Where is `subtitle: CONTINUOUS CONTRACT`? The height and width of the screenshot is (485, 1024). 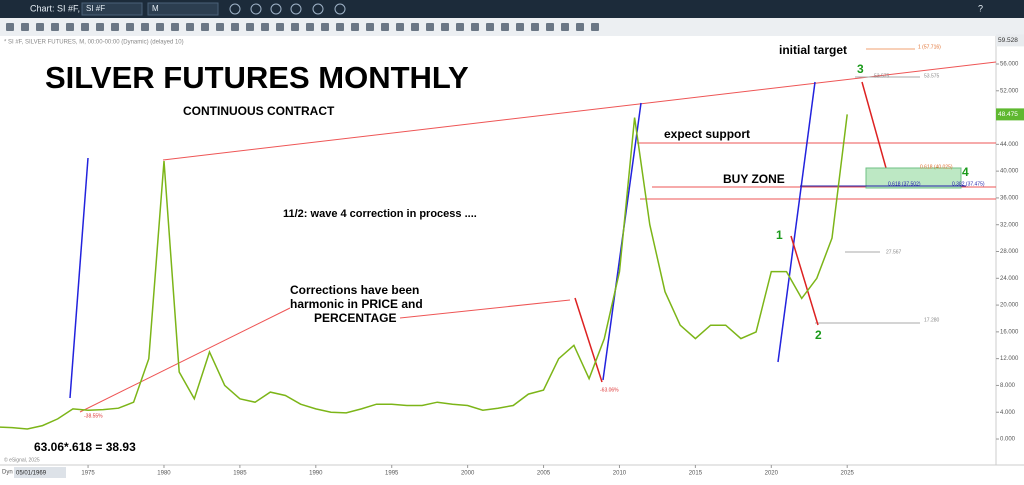 subtitle: CONTINUOUS CONTRACT is located at coordinates (259, 111).